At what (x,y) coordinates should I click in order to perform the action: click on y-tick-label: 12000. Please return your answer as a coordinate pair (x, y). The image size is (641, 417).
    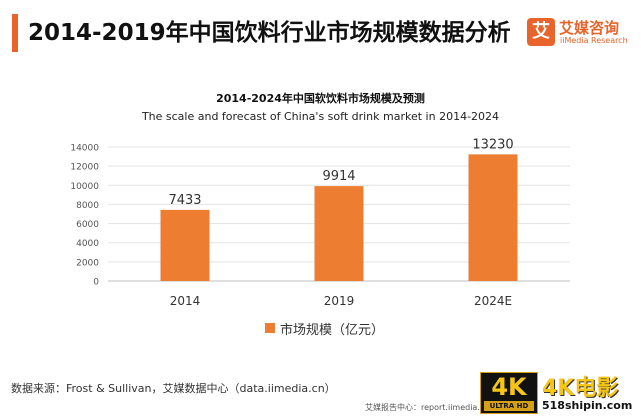
    Looking at the image, I should click on (84, 168).